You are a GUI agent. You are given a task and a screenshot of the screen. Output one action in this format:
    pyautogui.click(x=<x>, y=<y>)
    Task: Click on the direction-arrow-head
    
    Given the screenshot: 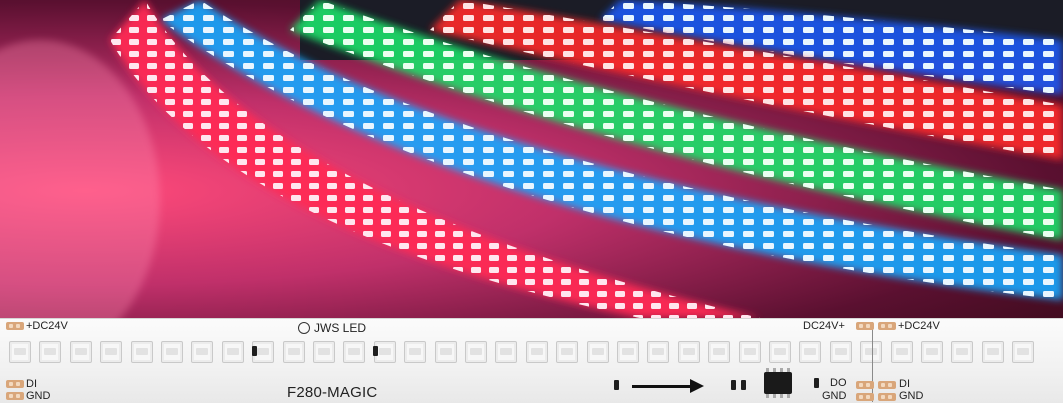 What is the action you would take?
    pyautogui.click(x=697, y=386)
    